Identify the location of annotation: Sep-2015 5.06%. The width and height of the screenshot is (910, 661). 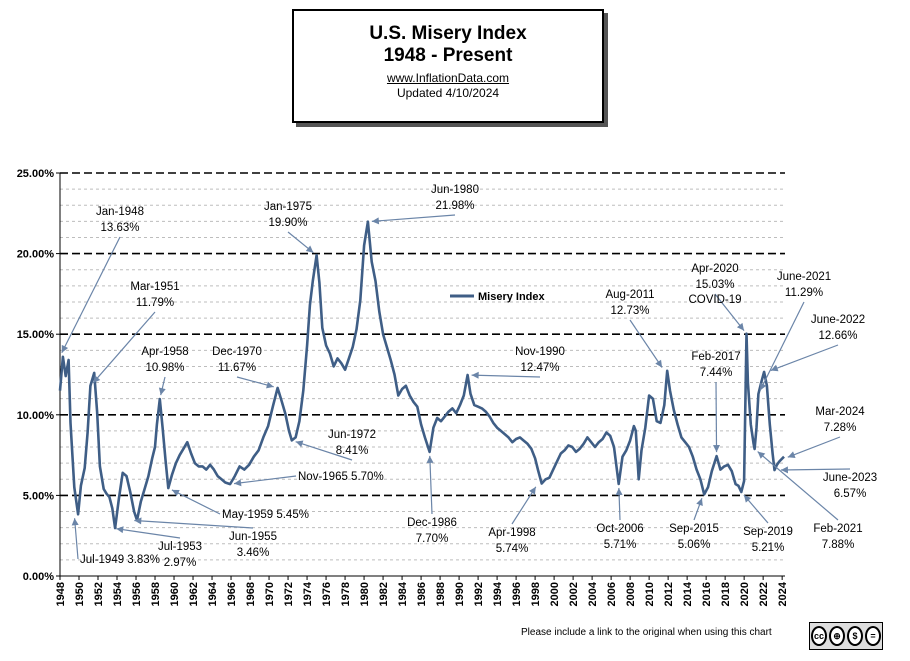
(694, 524).